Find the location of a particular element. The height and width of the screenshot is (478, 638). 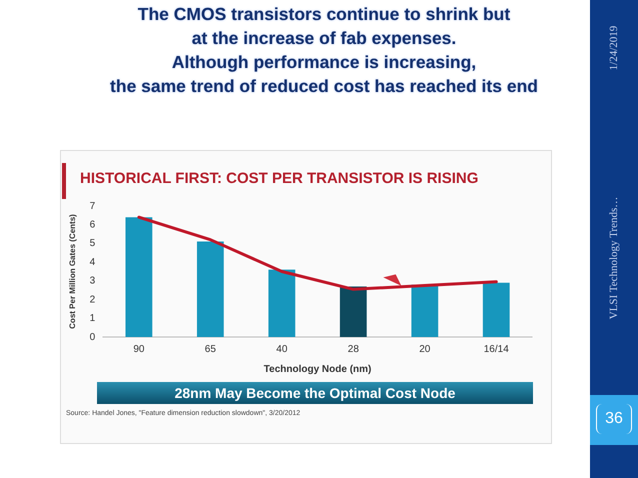

y-tick-label: 5 is located at coordinates (93, 244).